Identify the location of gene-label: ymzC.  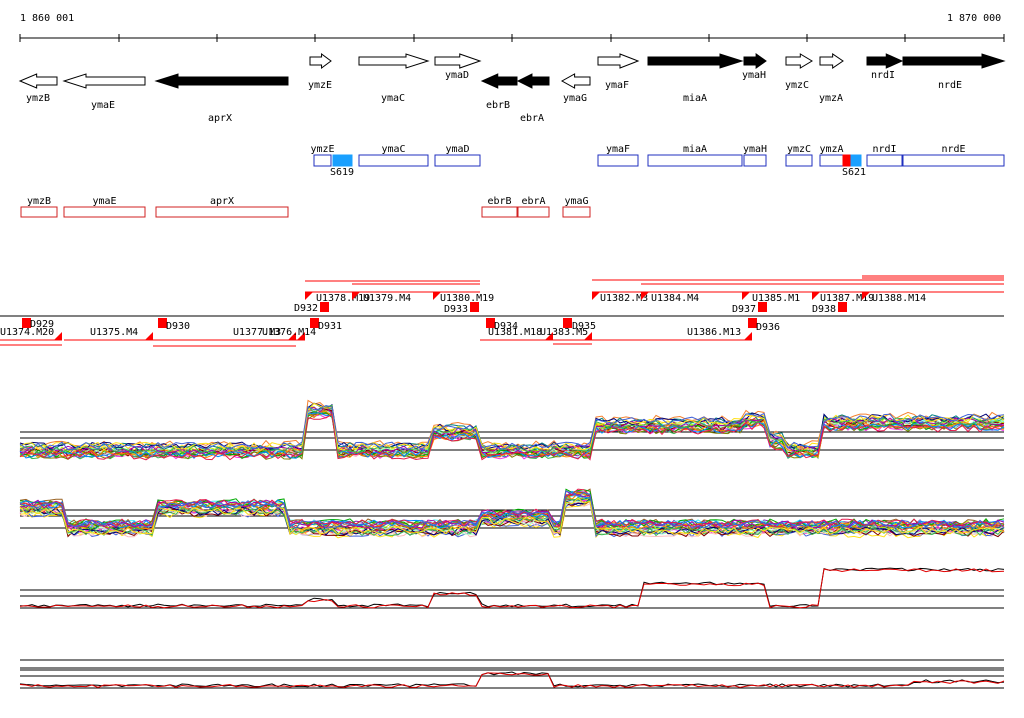
(797, 85).